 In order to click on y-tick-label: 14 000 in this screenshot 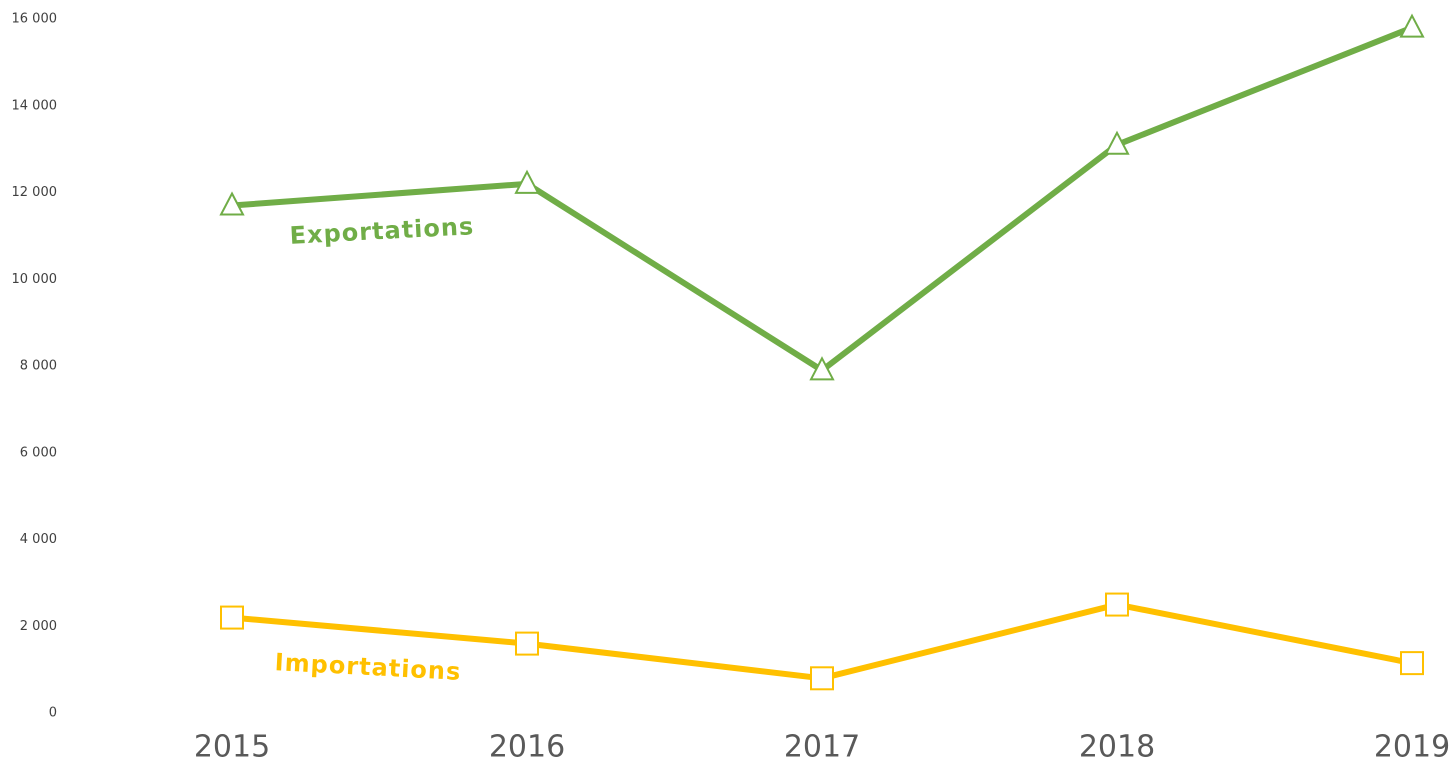, I will do `click(35, 105)`.